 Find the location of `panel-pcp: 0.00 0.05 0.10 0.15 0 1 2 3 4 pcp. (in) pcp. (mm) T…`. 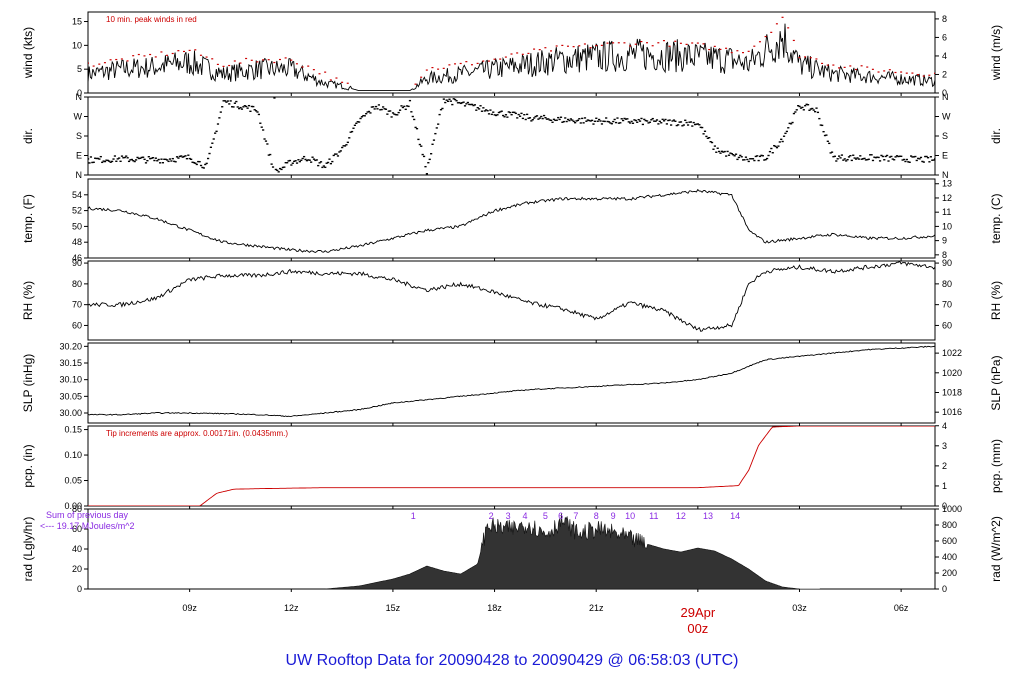

panel-pcp: 0.00 0.05 0.10 0.15 0 1 2 3 4 pcp. (in) pcp. (mm) T… is located at coordinates (512, 466).